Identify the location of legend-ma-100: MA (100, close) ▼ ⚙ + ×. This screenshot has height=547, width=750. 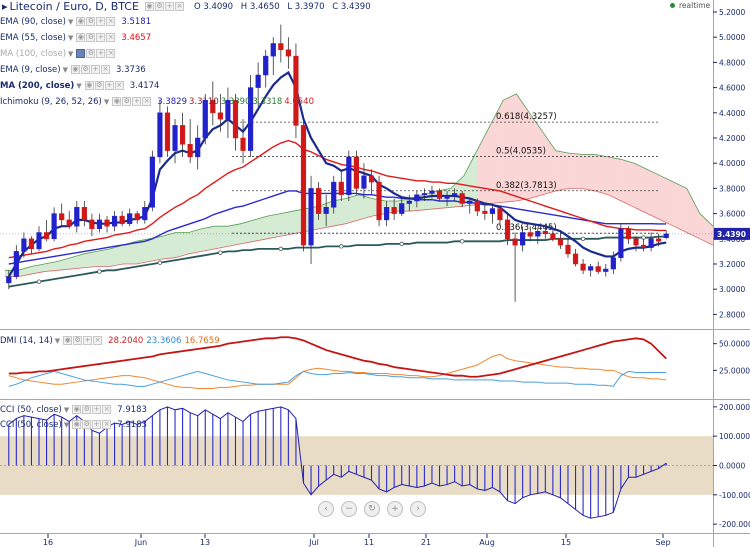
(63, 53).